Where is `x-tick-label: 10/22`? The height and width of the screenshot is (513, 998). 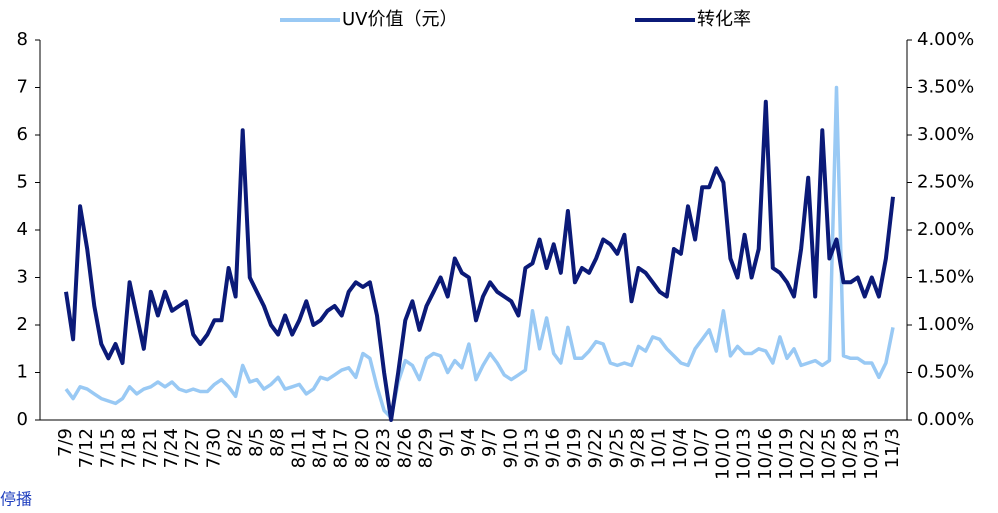 x-tick-label: 10/22 is located at coordinates (807, 454).